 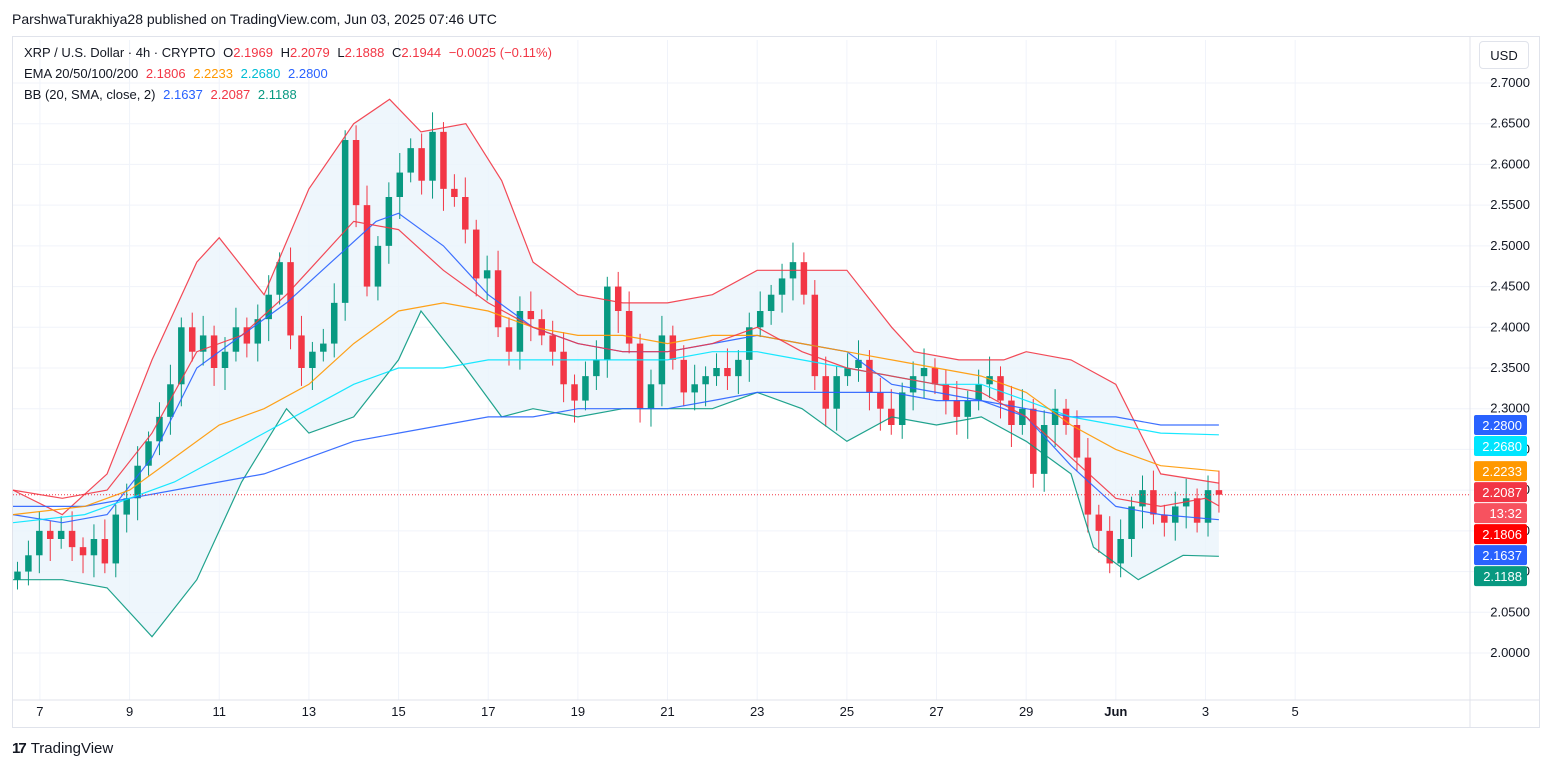 I want to click on y-tick-label: 2.0500, so click(x=1510, y=611).